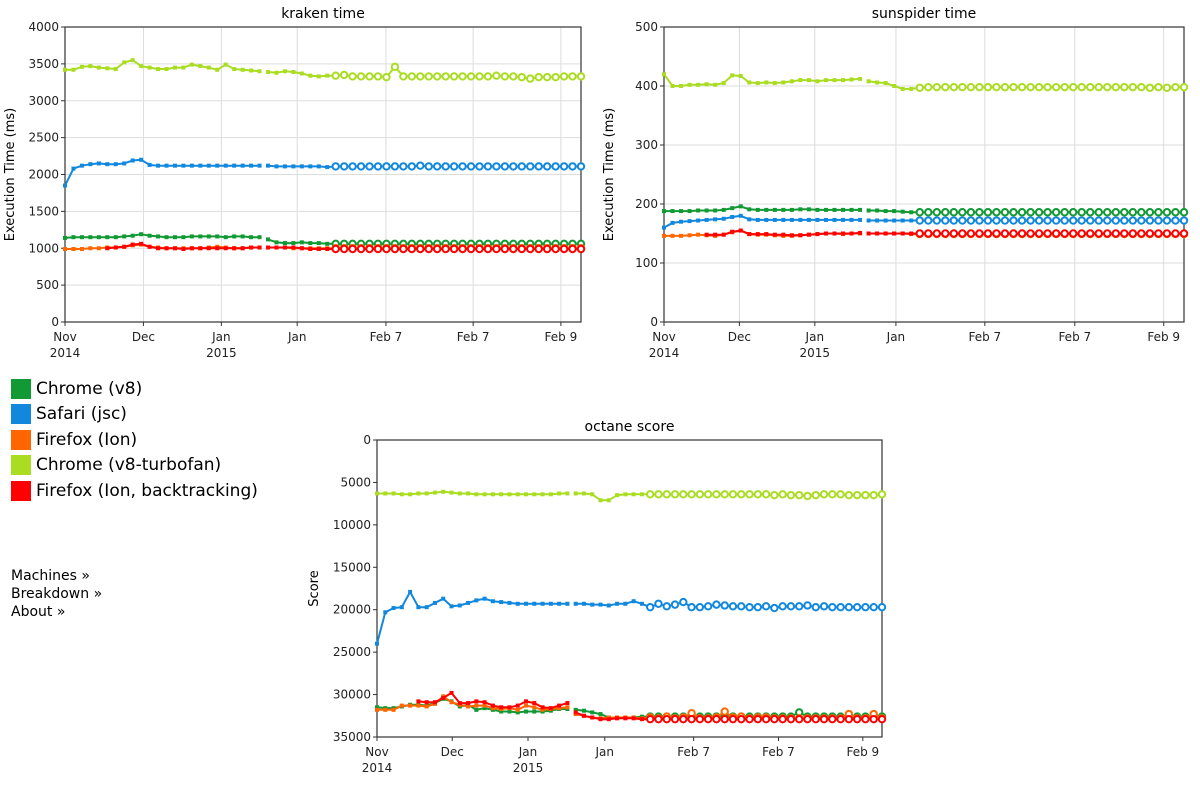  What do you see at coordinates (297, 337) in the screenshot?
I see `x-tick-label: Jan` at bounding box center [297, 337].